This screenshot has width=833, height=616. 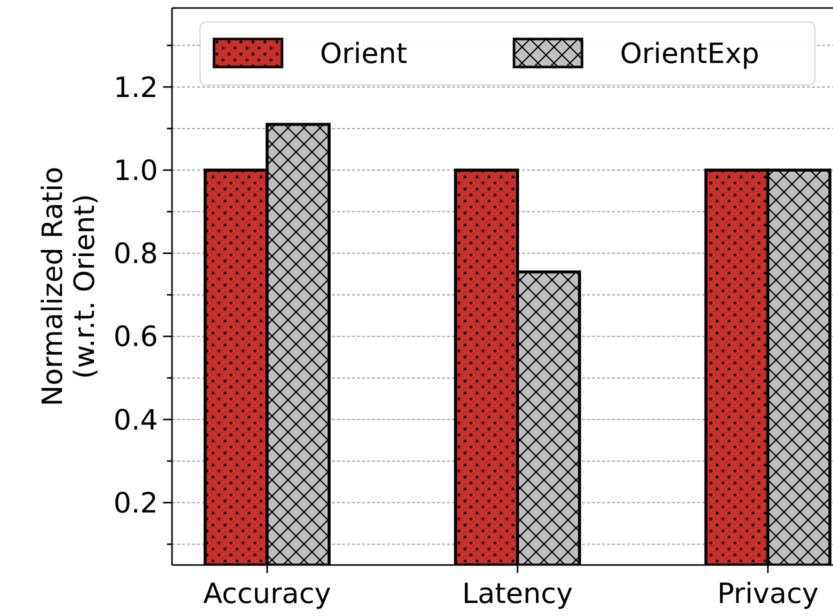 What do you see at coordinates (768, 593) in the screenshot?
I see `x-tick-label: Privacy` at bounding box center [768, 593].